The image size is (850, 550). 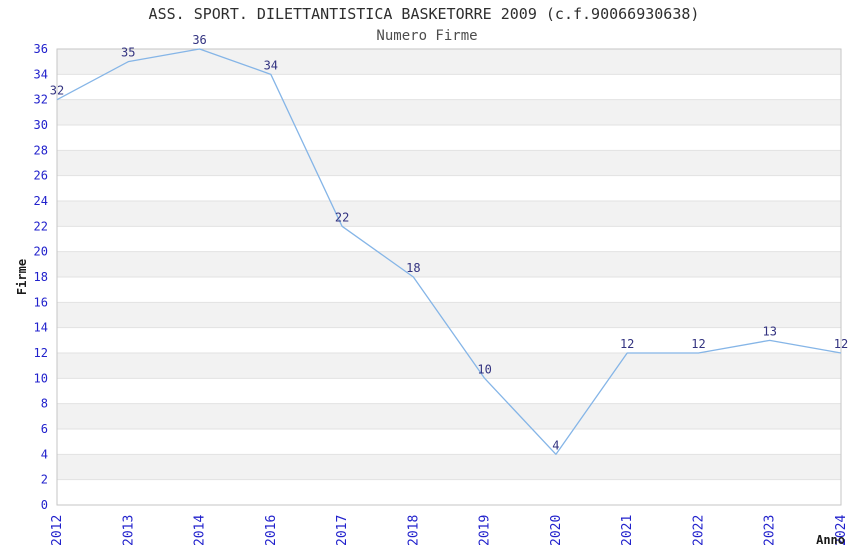 I want to click on x-tick-label: 2018, so click(x=413, y=530).